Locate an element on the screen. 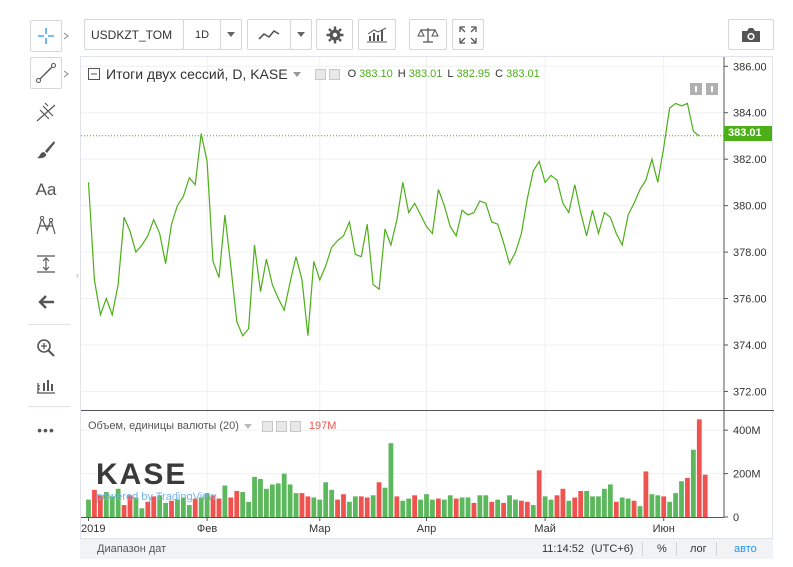  chart-type-dropdown is located at coordinates (301, 34).